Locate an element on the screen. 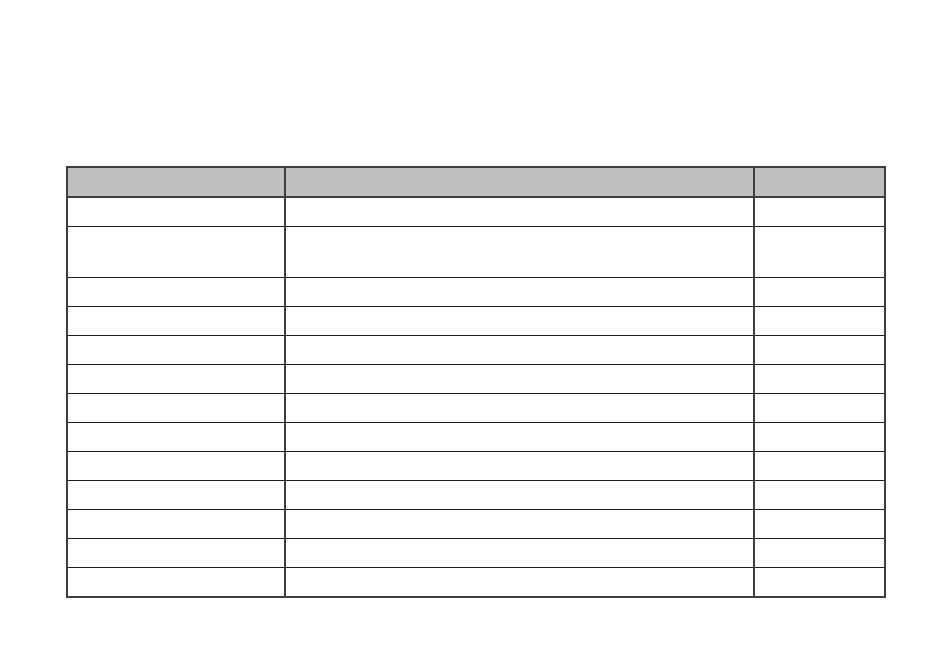  table-header-row is located at coordinates (476, 182).